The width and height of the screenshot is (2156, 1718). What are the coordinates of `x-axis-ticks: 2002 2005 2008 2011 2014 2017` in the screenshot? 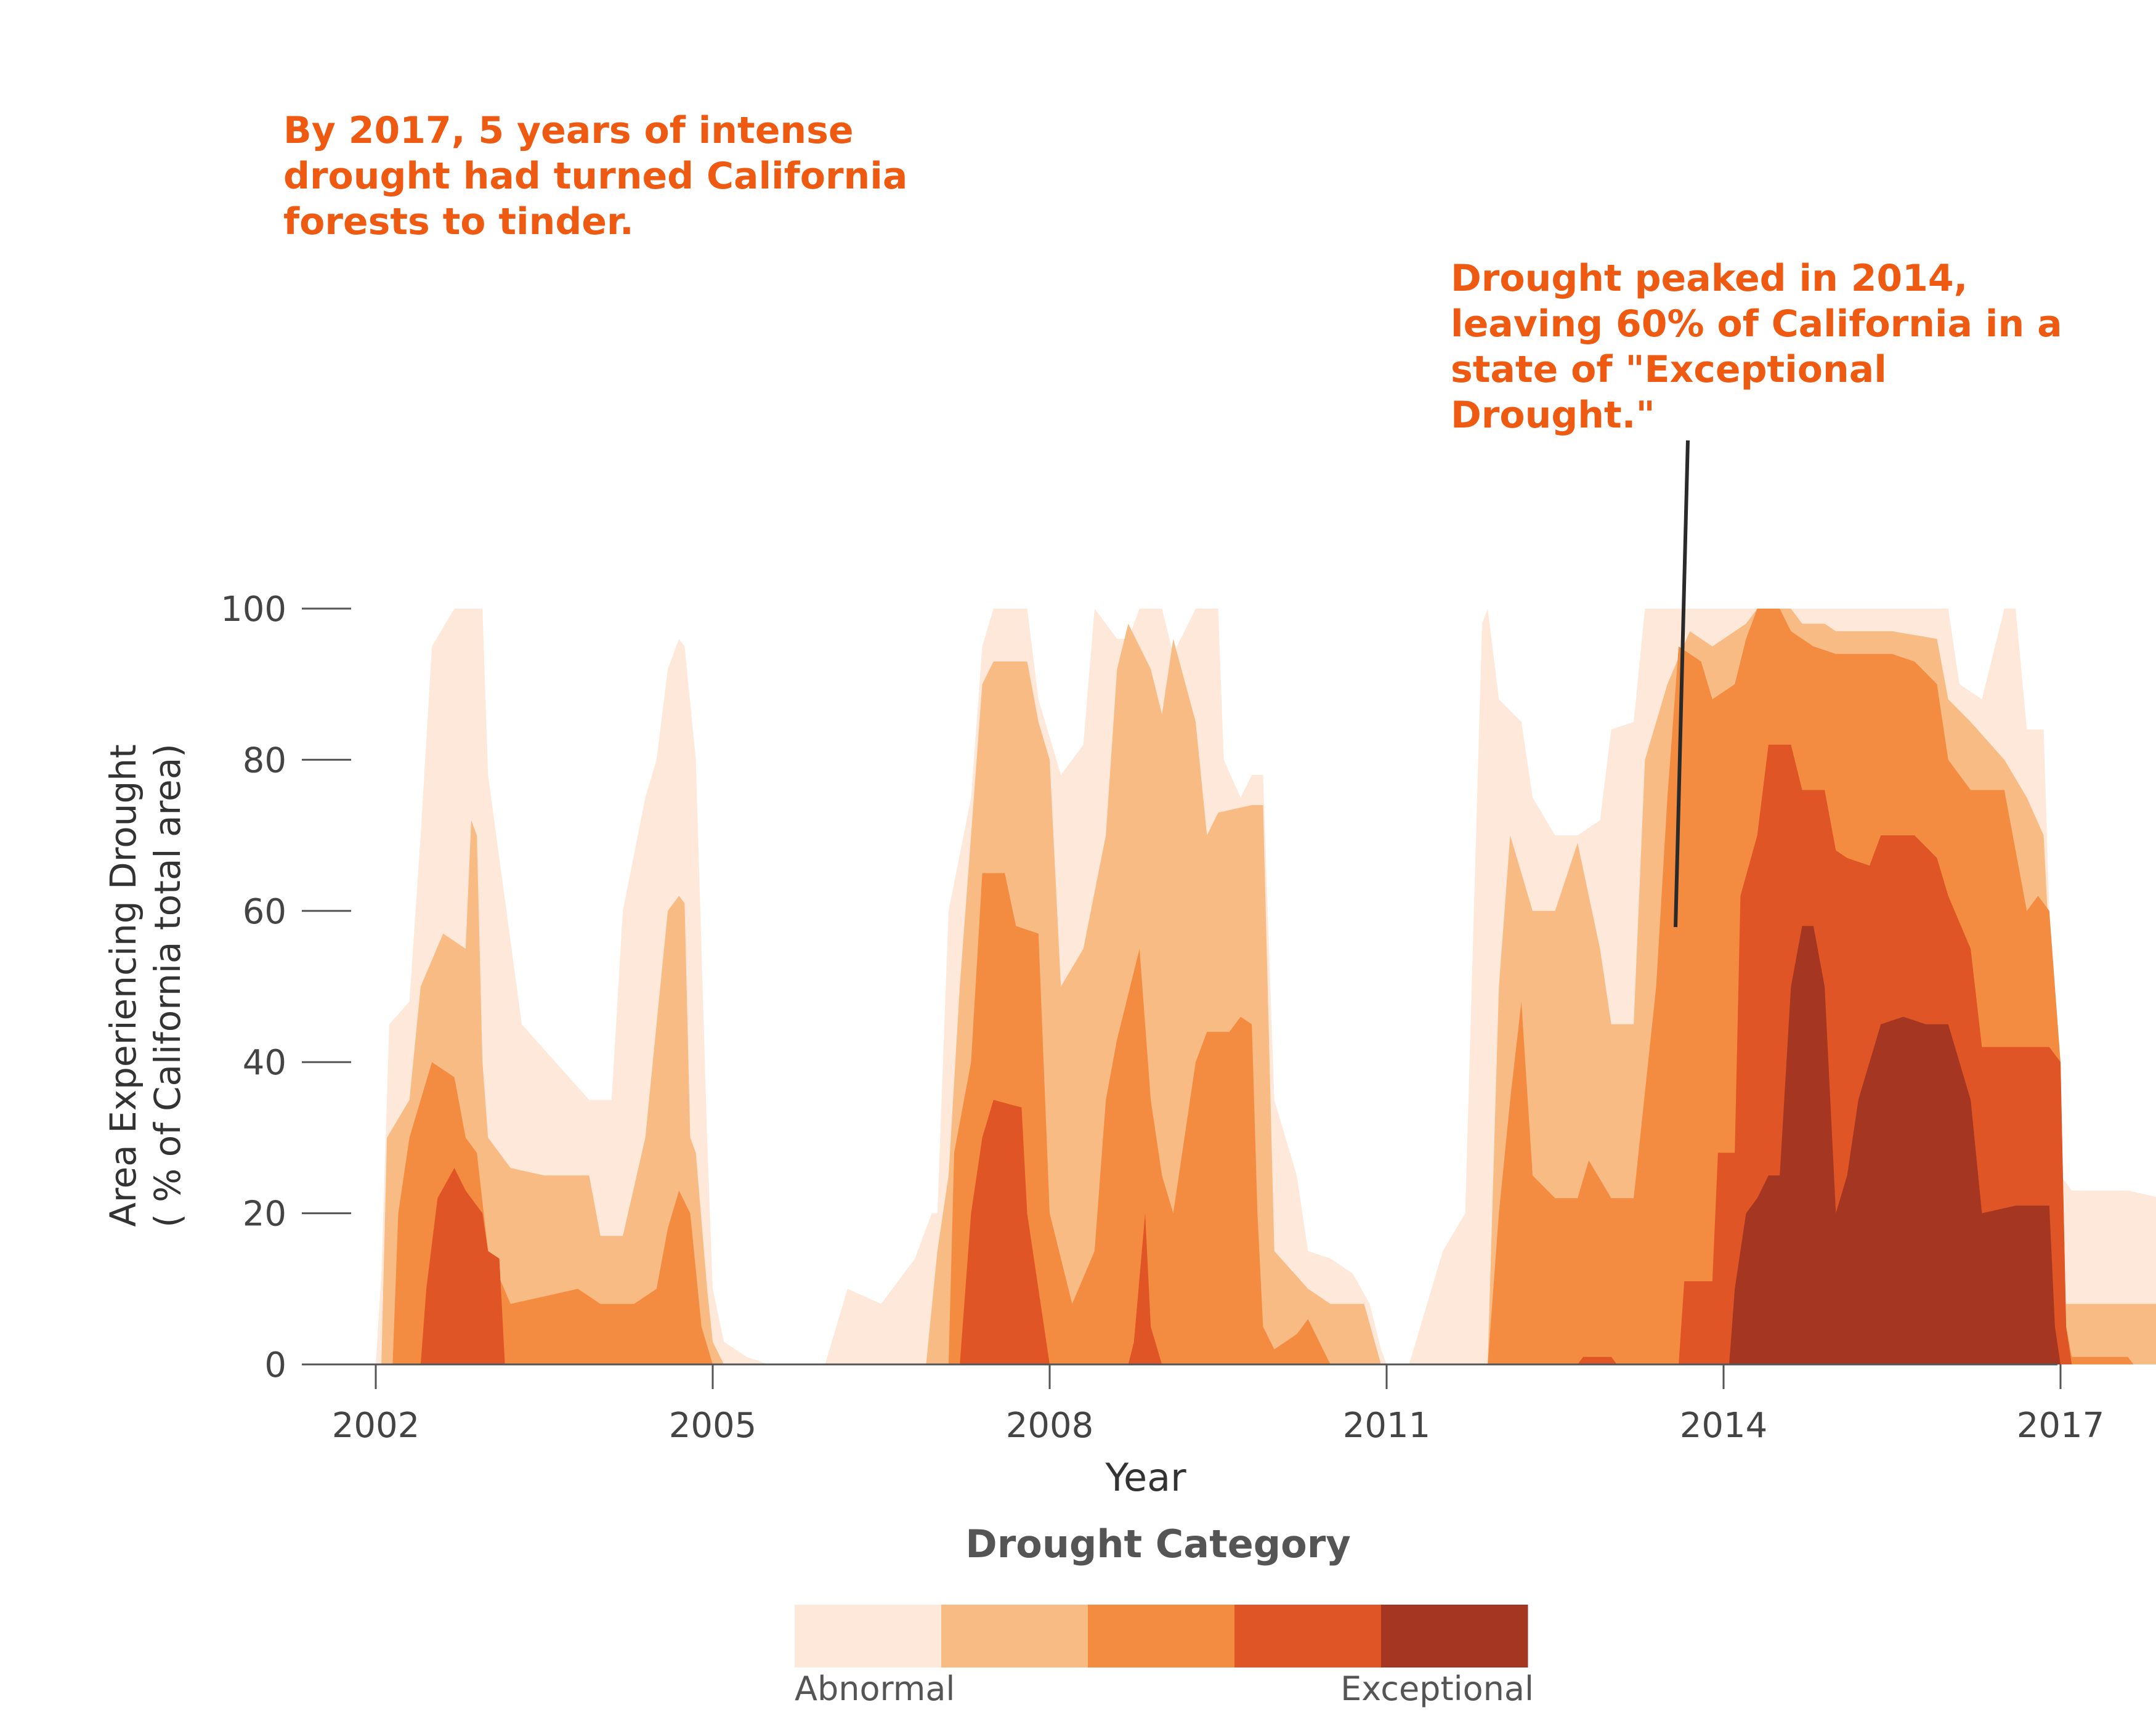 It's located at (1218, 1405).